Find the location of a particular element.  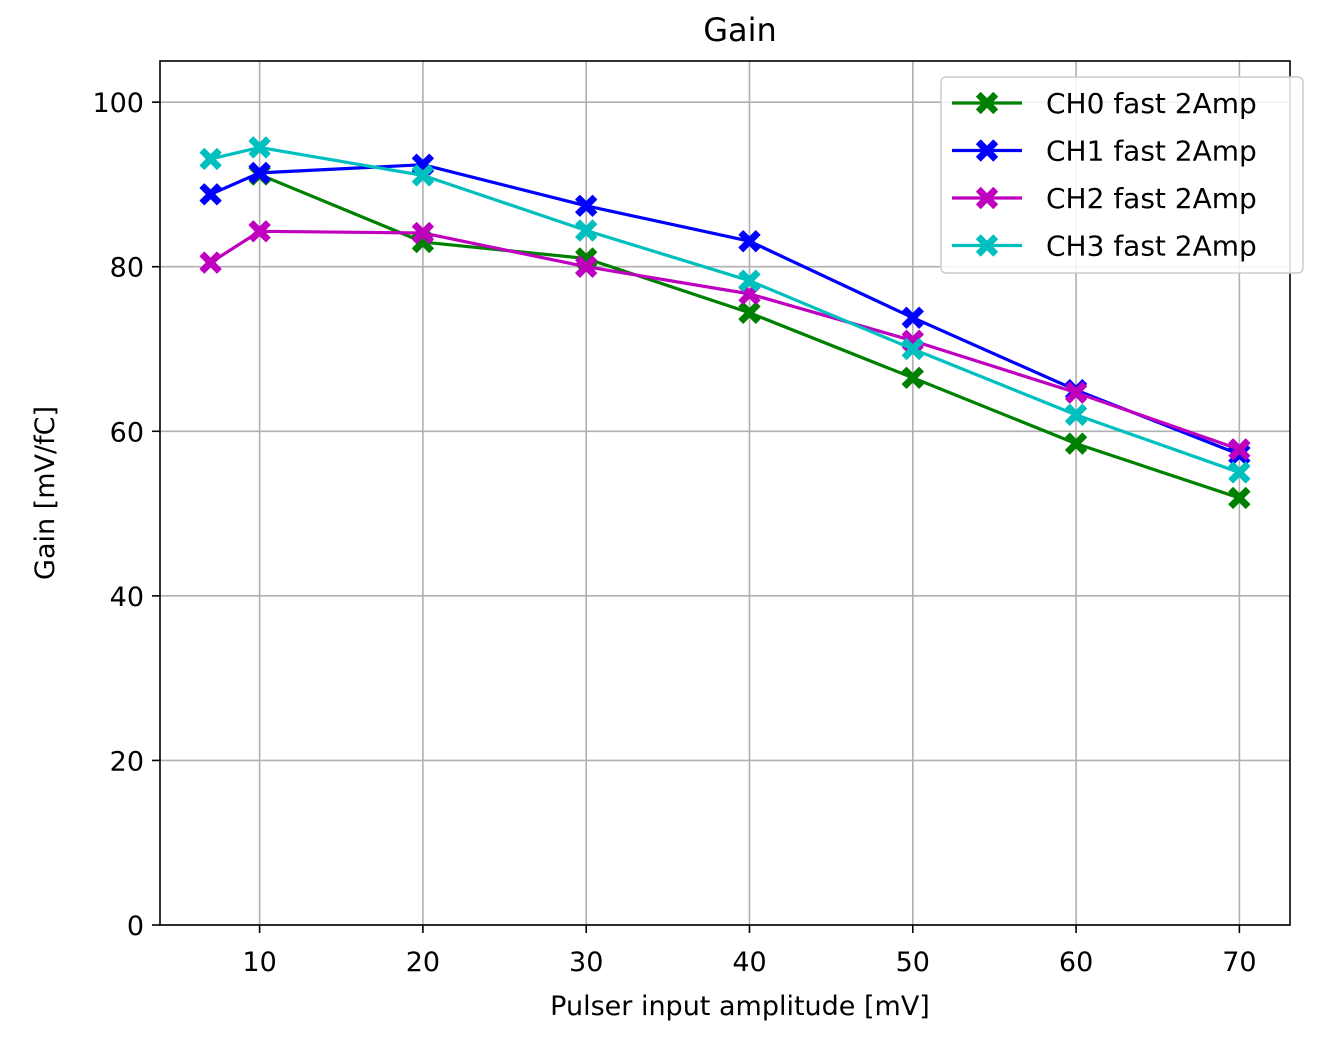

x-tick-label: 40 is located at coordinates (749, 962).